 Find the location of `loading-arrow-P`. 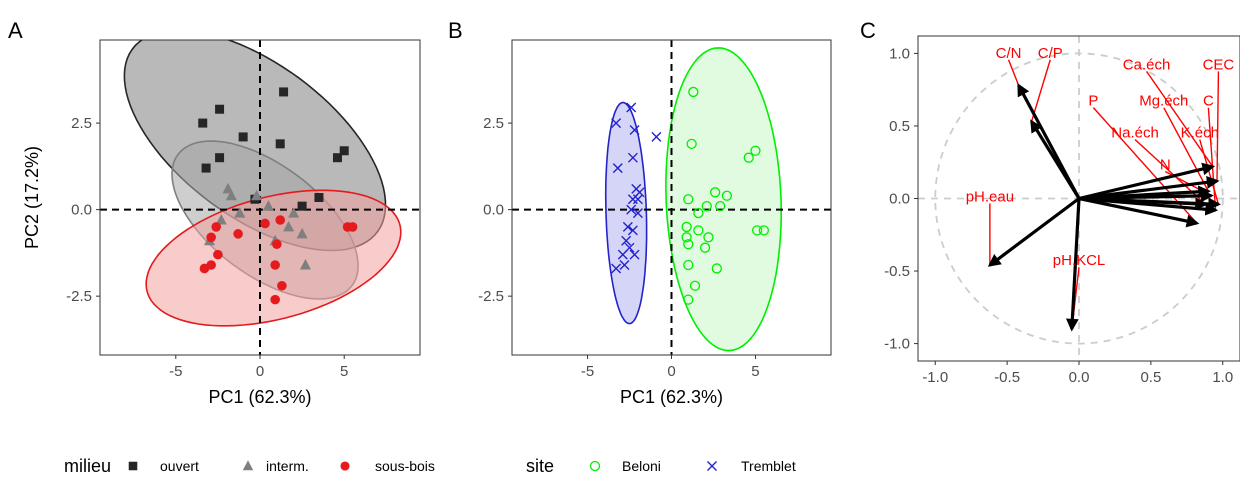

loading-arrow-P is located at coordinates (1139, 212).